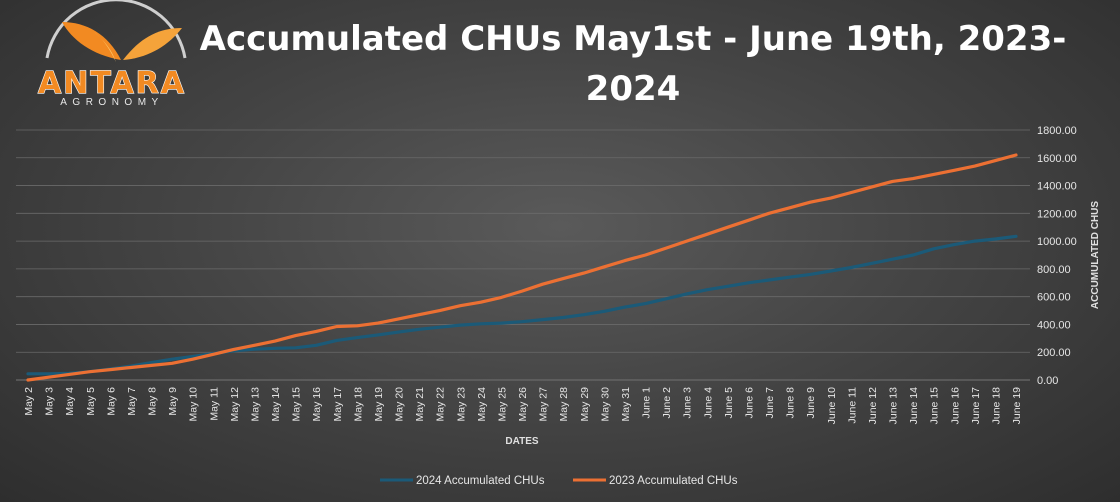  Describe the element at coordinates (1017, 406) in the screenshot. I see `x-tick-label: June 19` at that location.